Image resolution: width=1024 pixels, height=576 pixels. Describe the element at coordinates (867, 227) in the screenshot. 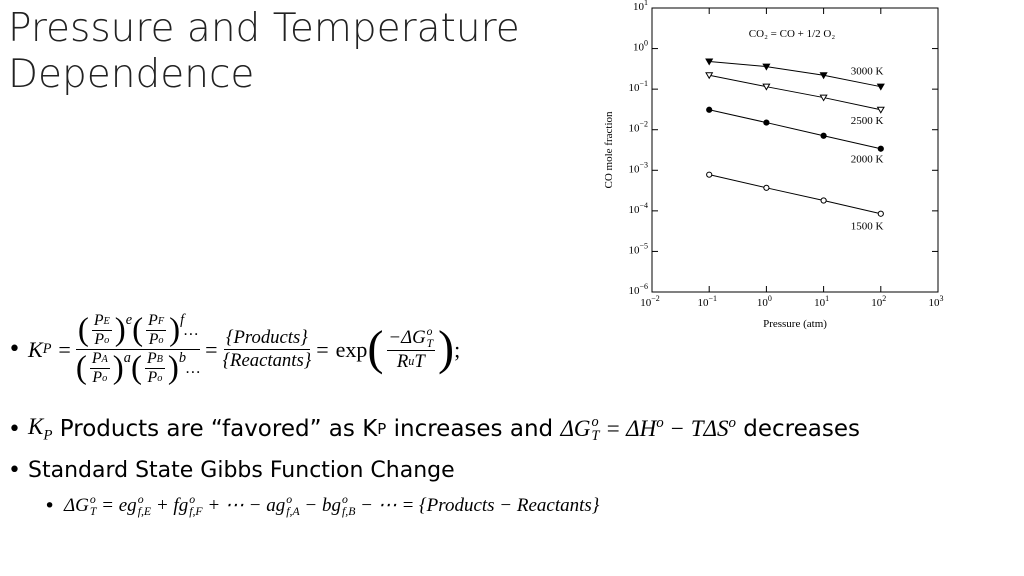

I see `series-label: 1500 K` at that location.